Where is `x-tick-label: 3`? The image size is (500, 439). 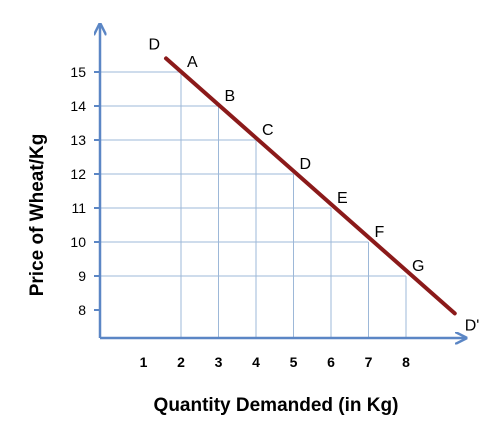 x-tick-label: 3 is located at coordinates (219, 362).